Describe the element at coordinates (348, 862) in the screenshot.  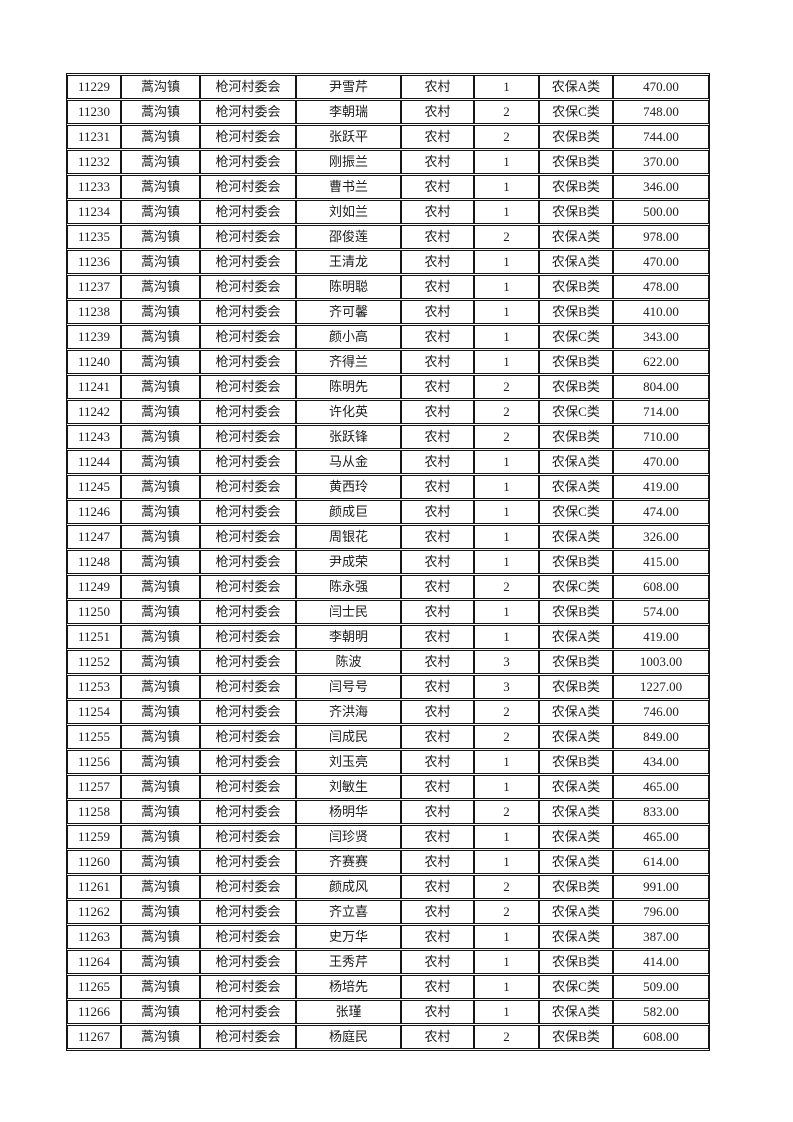
I see `cell-person-name: 齐赛赛` at that location.